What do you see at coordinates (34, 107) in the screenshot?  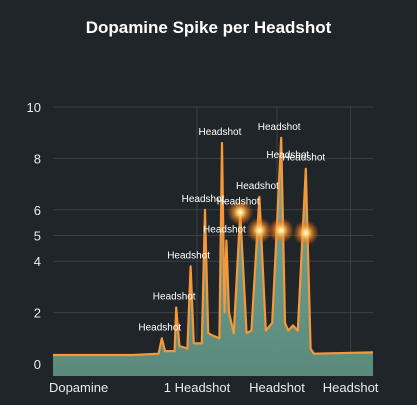 I see `y-tick-label: 10` at bounding box center [34, 107].